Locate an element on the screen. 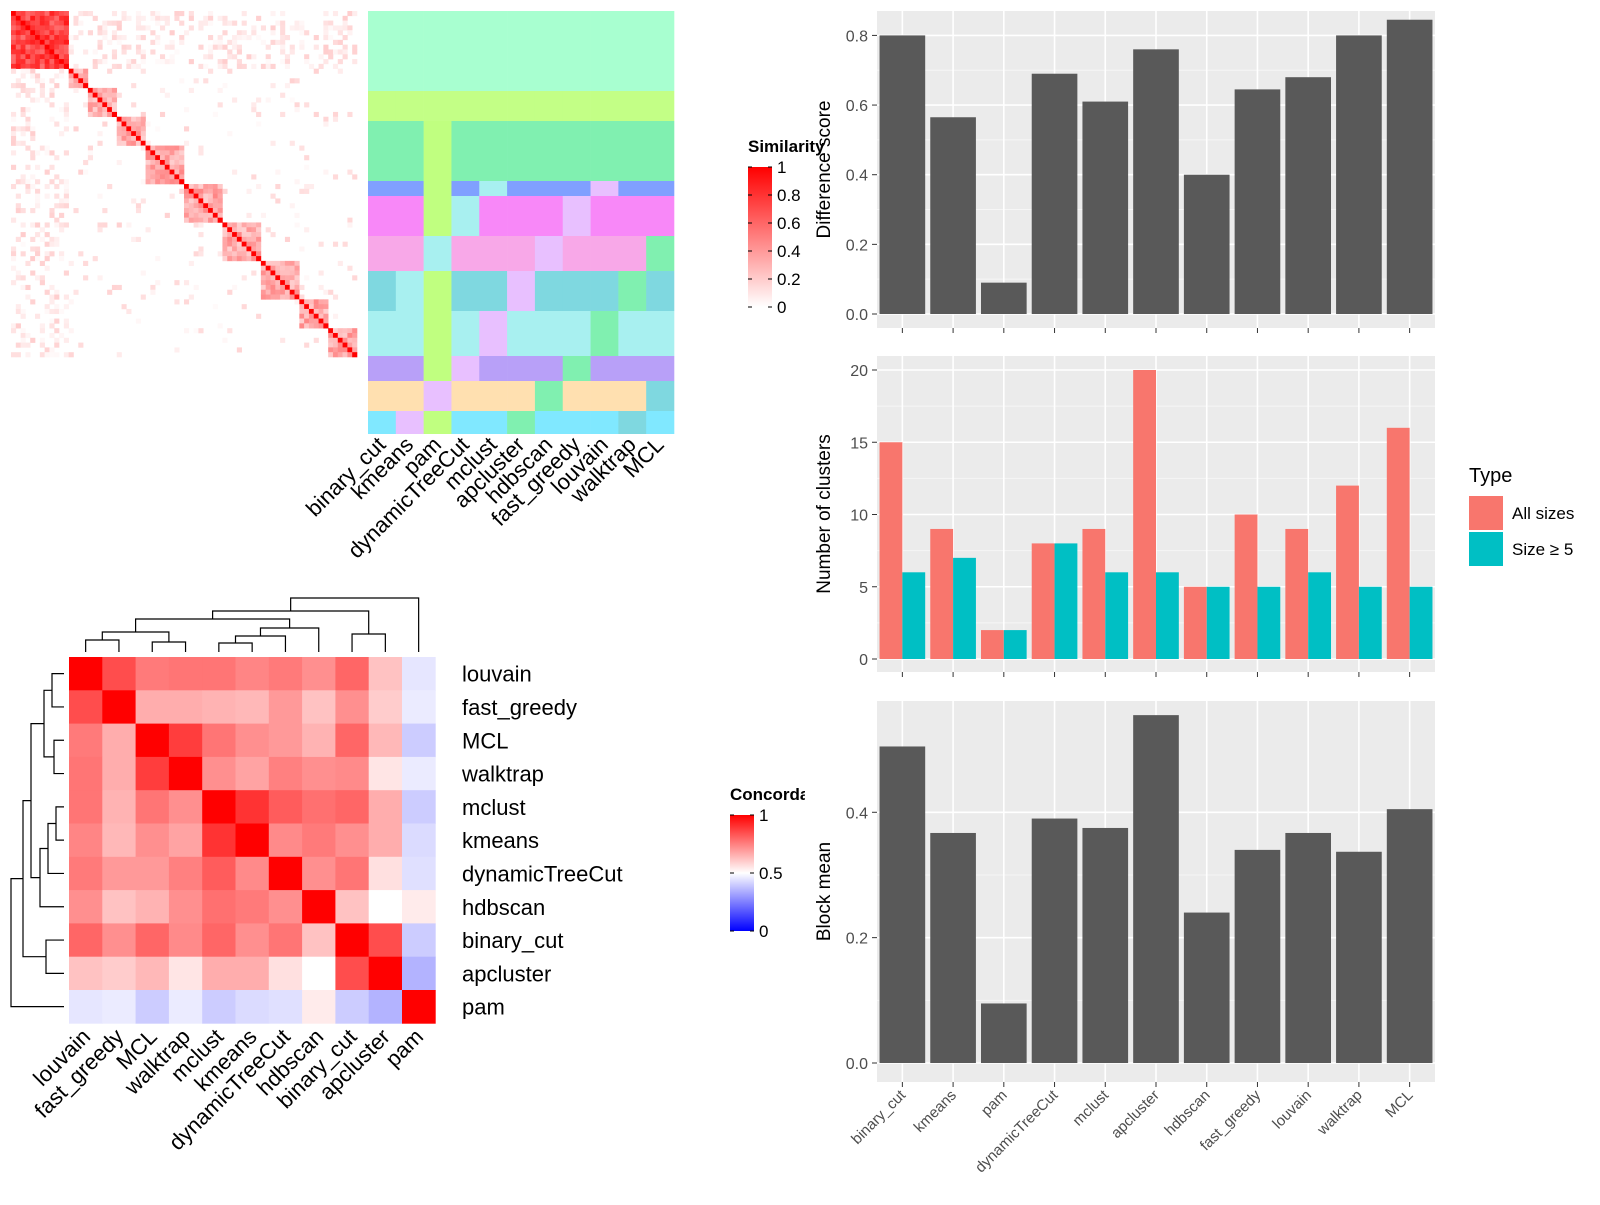  legend-key is located at coordinates (1486, 513).